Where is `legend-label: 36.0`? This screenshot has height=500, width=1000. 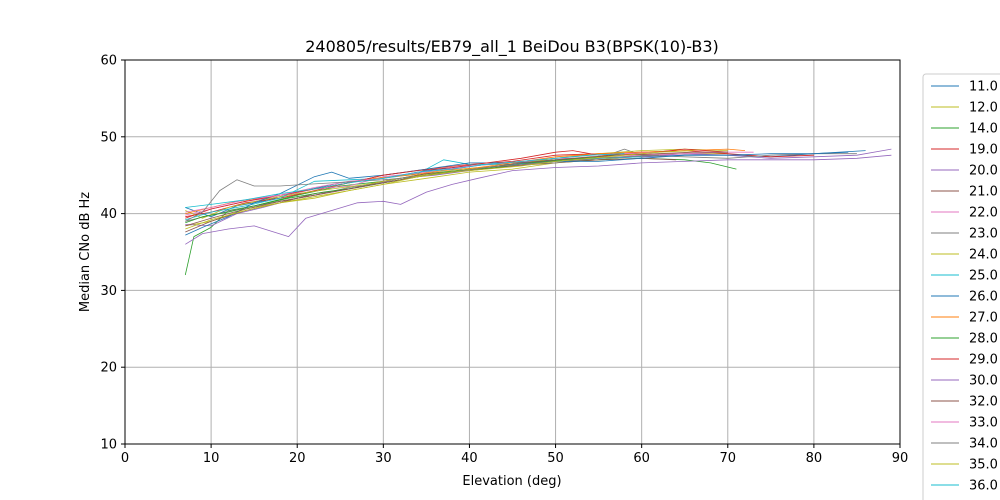
legend-label: 36.0 is located at coordinates (983, 486).